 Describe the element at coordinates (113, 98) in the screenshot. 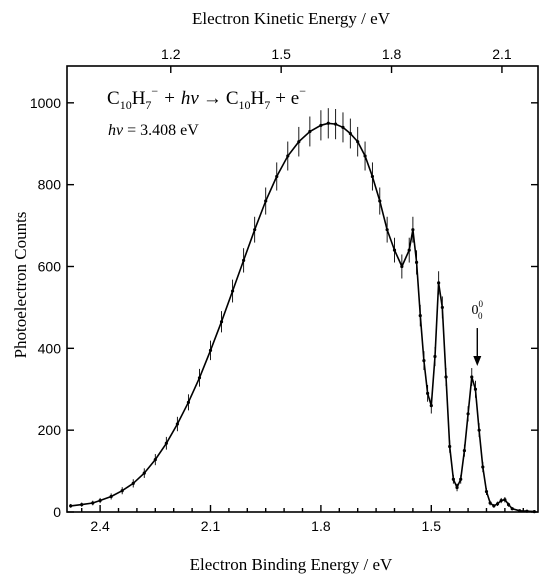

I see `anion-carbon: C` at that location.